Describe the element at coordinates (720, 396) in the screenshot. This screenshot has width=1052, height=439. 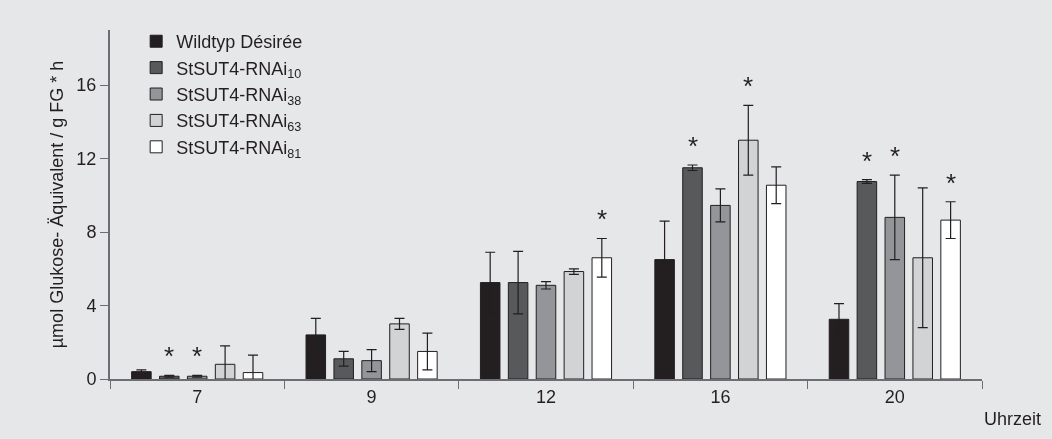
I see `x-tick-label: 16` at that location.